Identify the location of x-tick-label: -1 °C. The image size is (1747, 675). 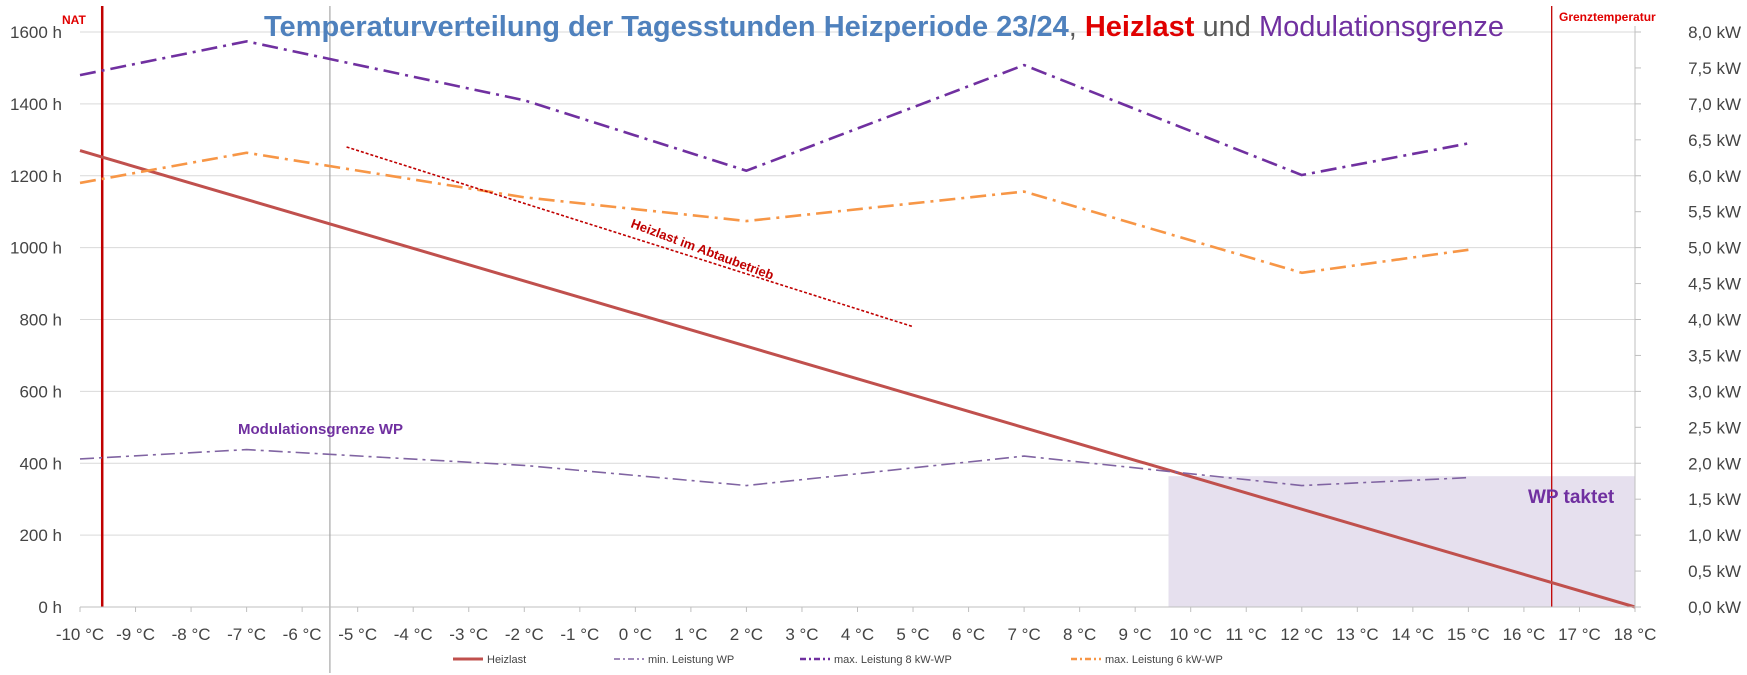
(579, 634).